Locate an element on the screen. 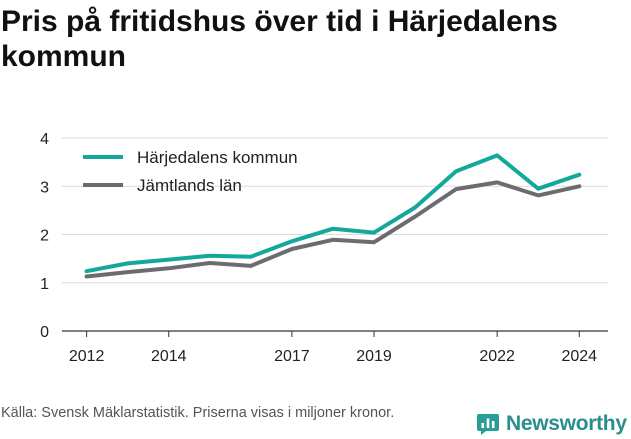 The image size is (631, 439). y-tick-label: 1 is located at coordinates (44, 284).